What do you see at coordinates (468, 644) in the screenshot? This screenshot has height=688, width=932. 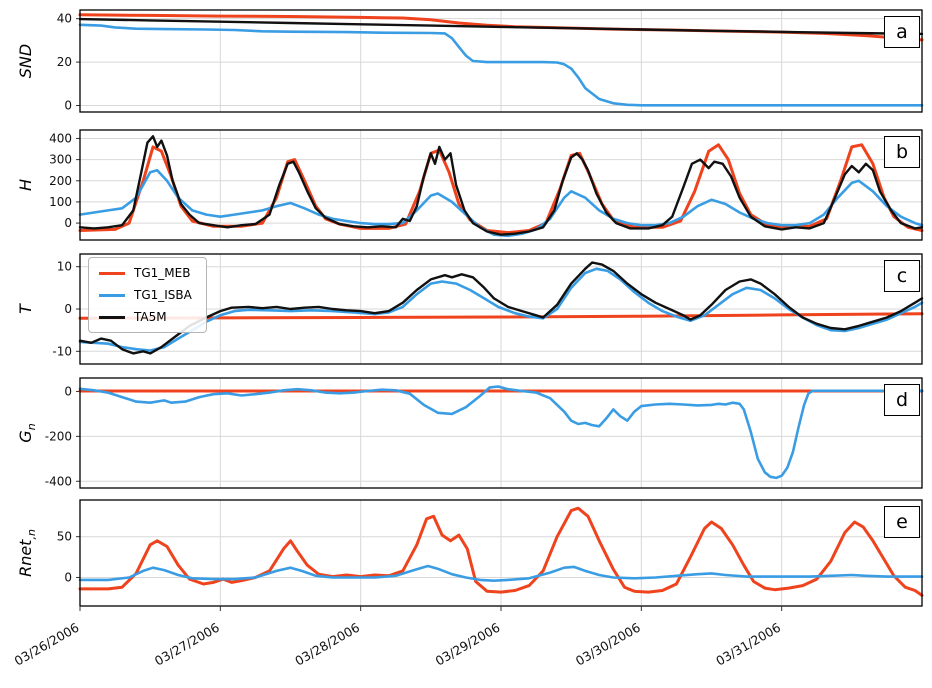 I see `x-tick-label: 03/29/2006` at bounding box center [468, 644].